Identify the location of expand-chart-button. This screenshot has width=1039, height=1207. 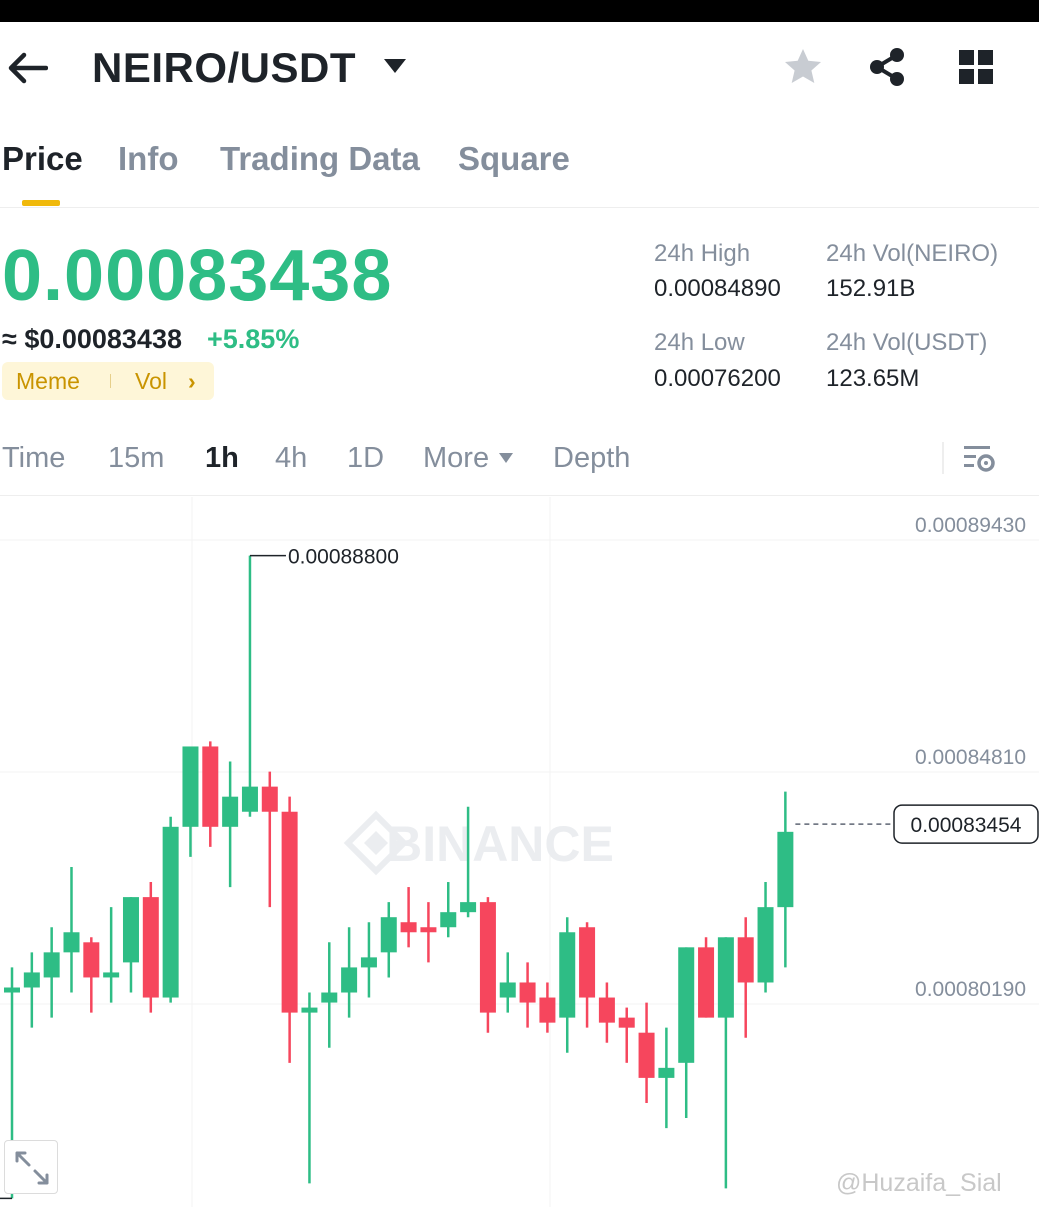
(31, 1167).